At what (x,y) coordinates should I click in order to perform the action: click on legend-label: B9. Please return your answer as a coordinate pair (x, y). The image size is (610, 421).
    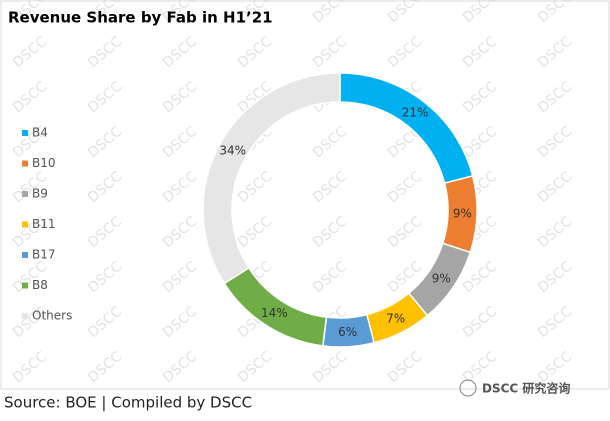
    Looking at the image, I should click on (40, 194).